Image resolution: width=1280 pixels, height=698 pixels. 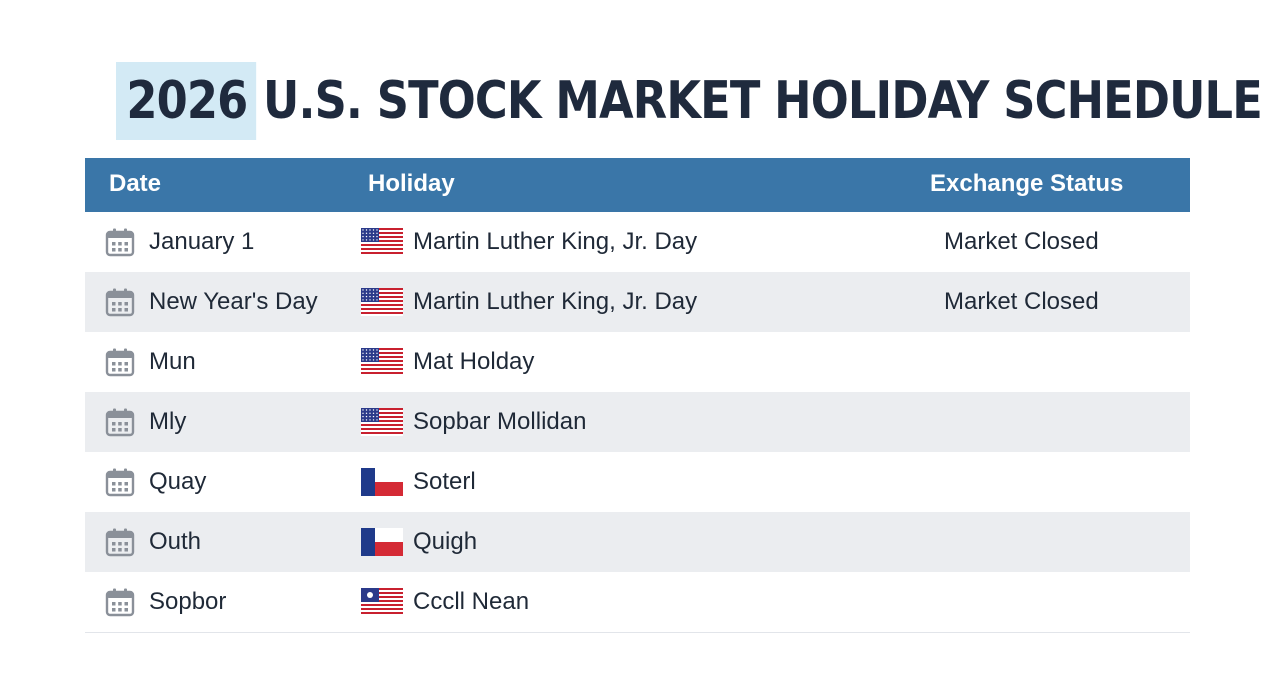 I want to click on column-header-date: Date, so click(x=135, y=183).